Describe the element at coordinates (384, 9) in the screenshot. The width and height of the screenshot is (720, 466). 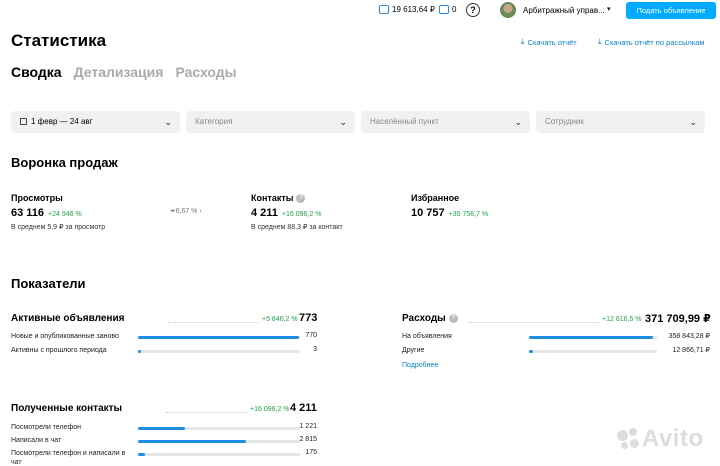
I see `wallet-icon` at that location.